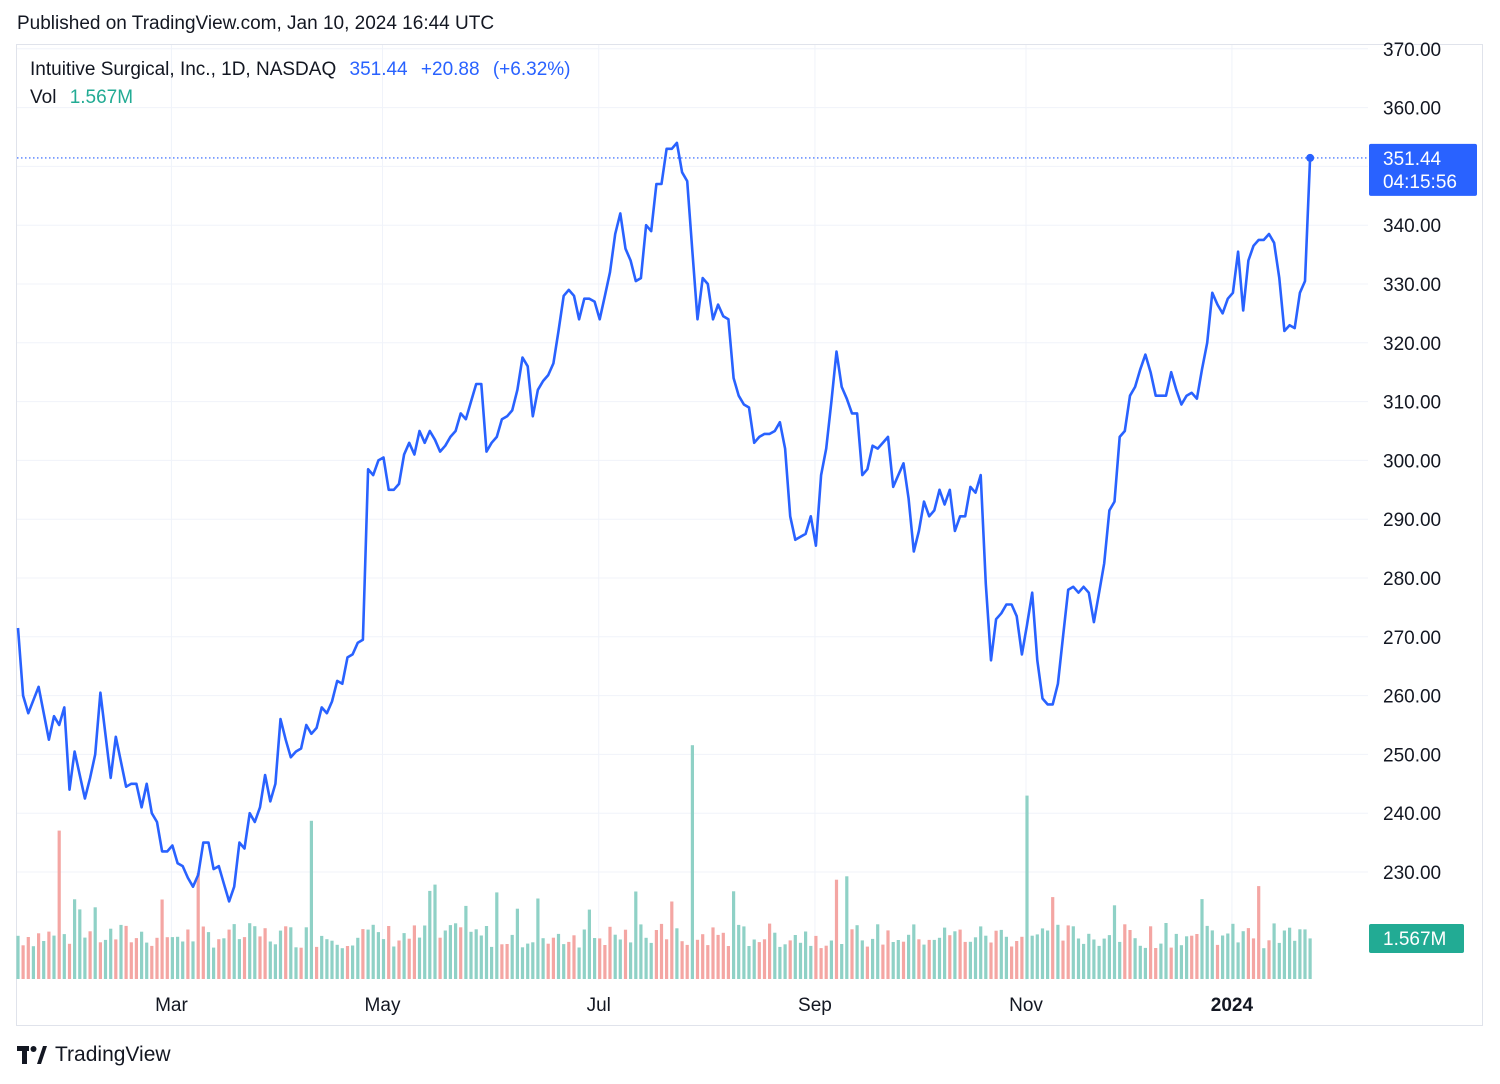  Describe the element at coordinates (1412, 755) in the screenshot. I see `y-tick-label: 250.00` at that location.